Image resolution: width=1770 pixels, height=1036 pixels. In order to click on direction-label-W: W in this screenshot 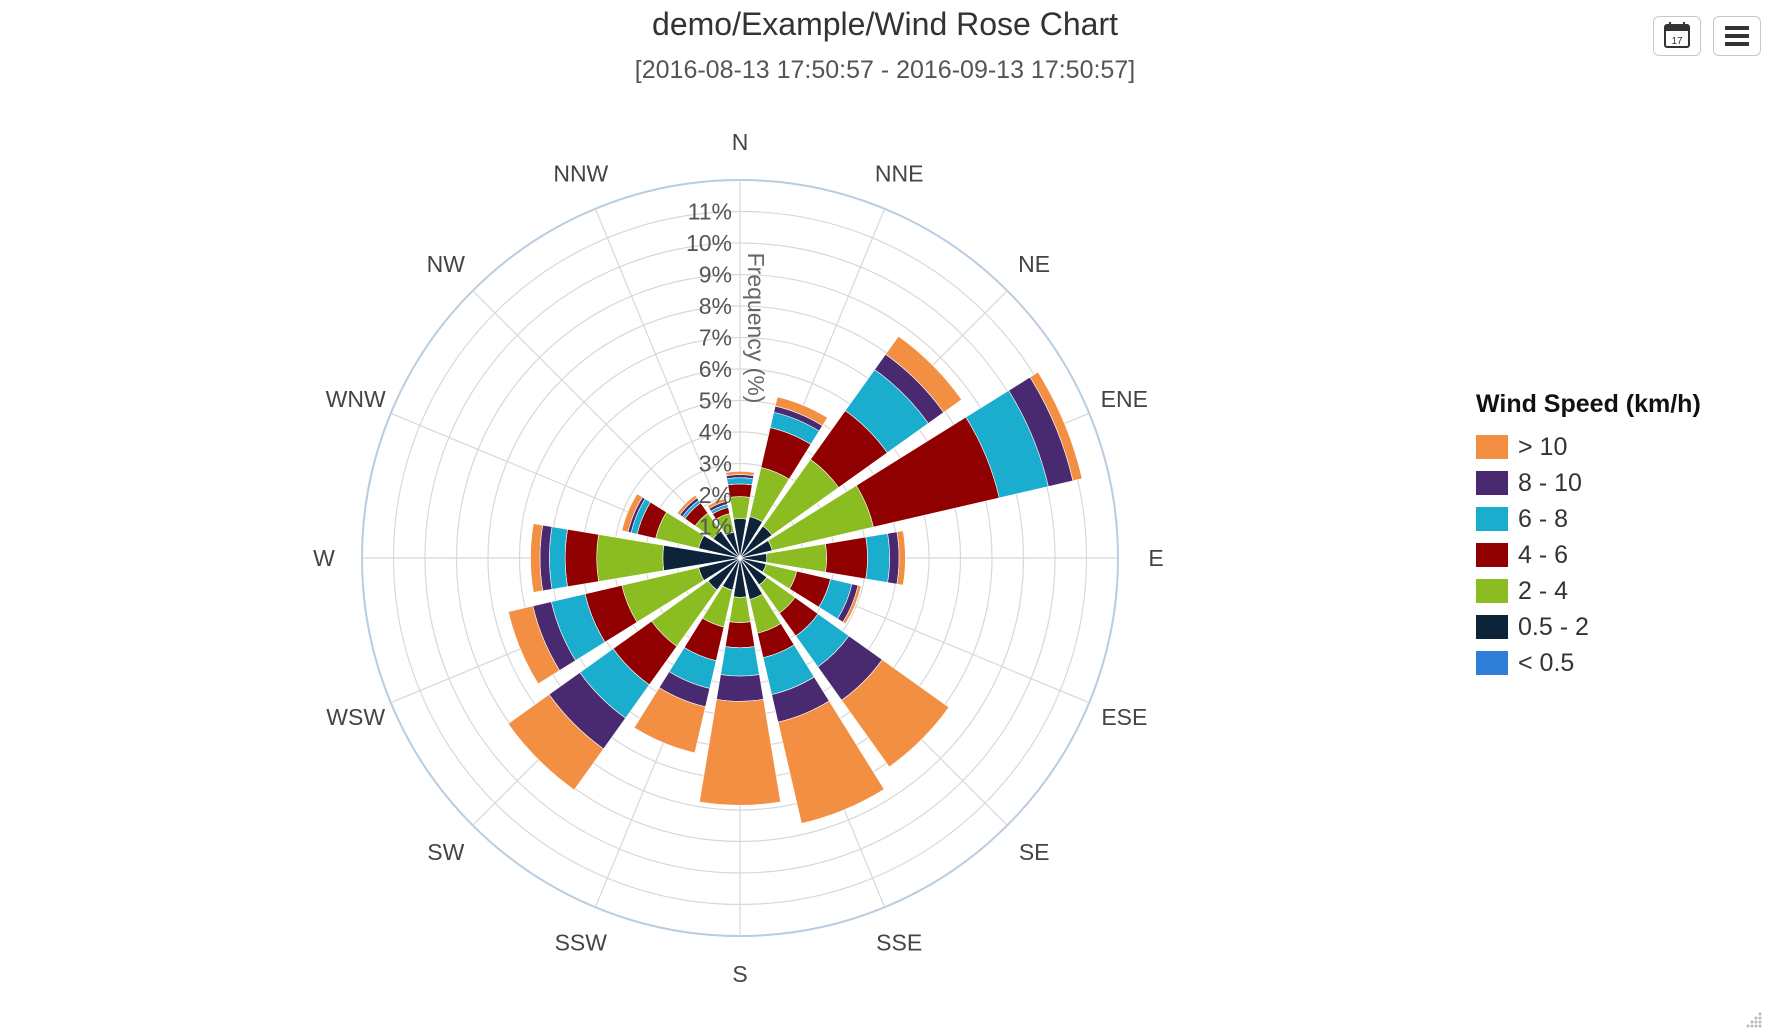, I will do `click(324, 558)`.